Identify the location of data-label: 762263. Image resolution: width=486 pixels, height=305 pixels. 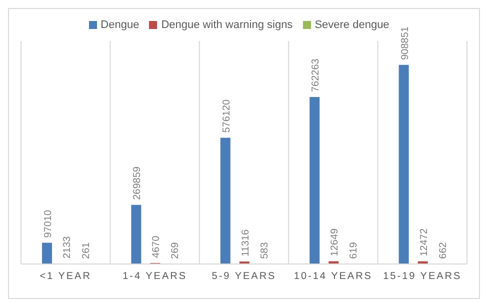
(316, 75).